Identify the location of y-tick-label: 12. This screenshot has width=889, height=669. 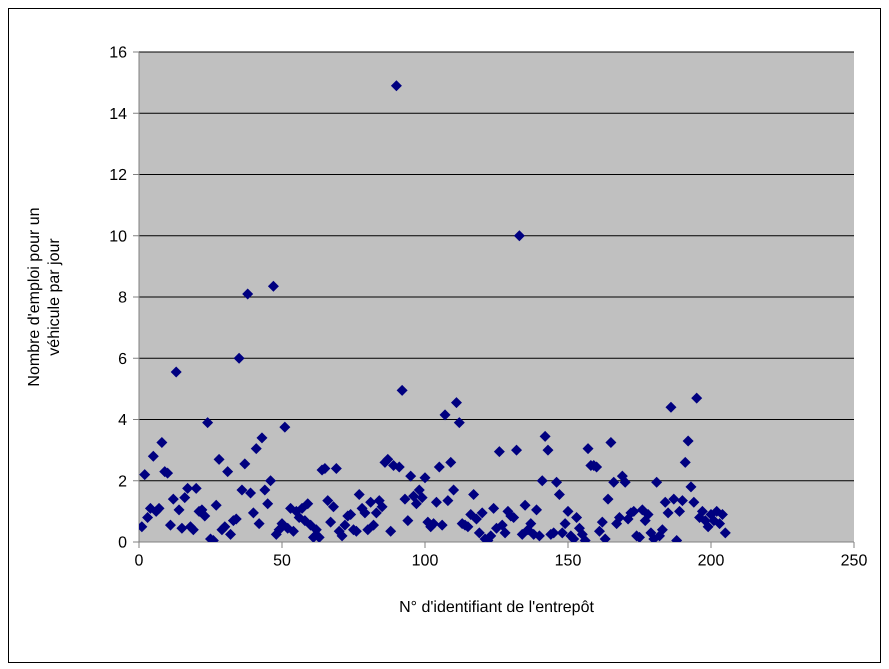
(118, 175).